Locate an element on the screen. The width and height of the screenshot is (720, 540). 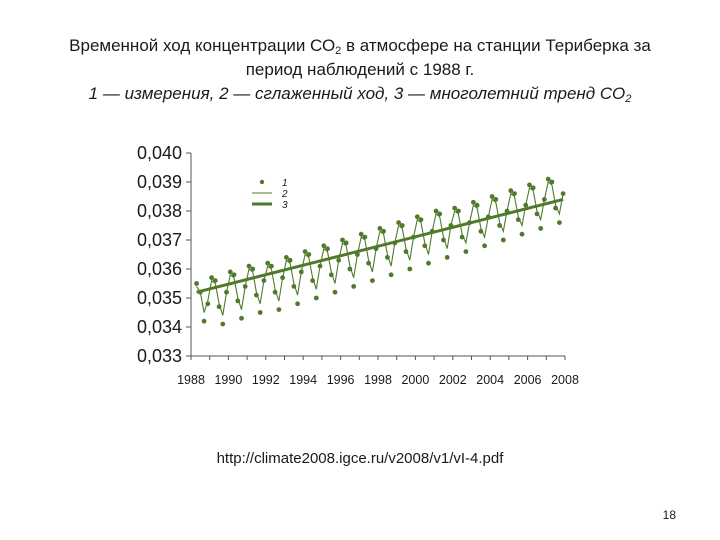
legend-label: 1 is located at coordinates (285, 183).